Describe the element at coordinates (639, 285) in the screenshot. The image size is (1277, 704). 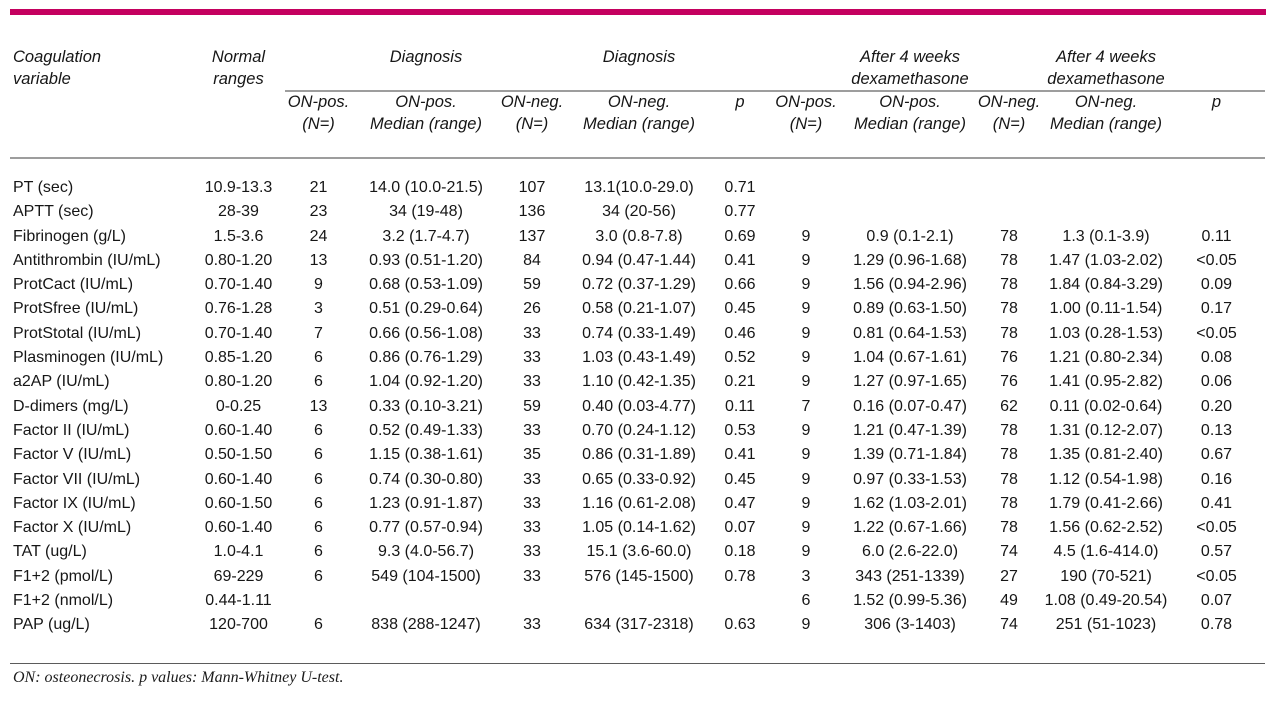
I see `value-cell: 0.72 (0.37-1.29)` at that location.